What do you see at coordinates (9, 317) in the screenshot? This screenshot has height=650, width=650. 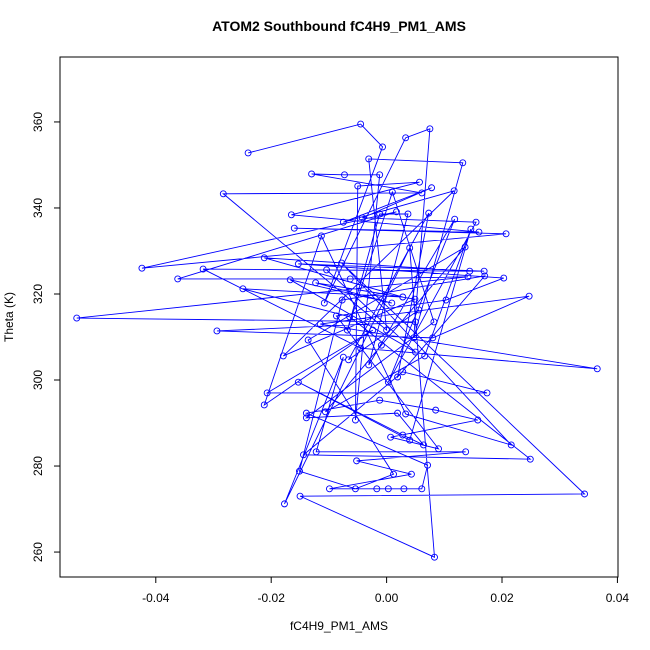 I see `y-axis-label: Theta (K)` at bounding box center [9, 317].